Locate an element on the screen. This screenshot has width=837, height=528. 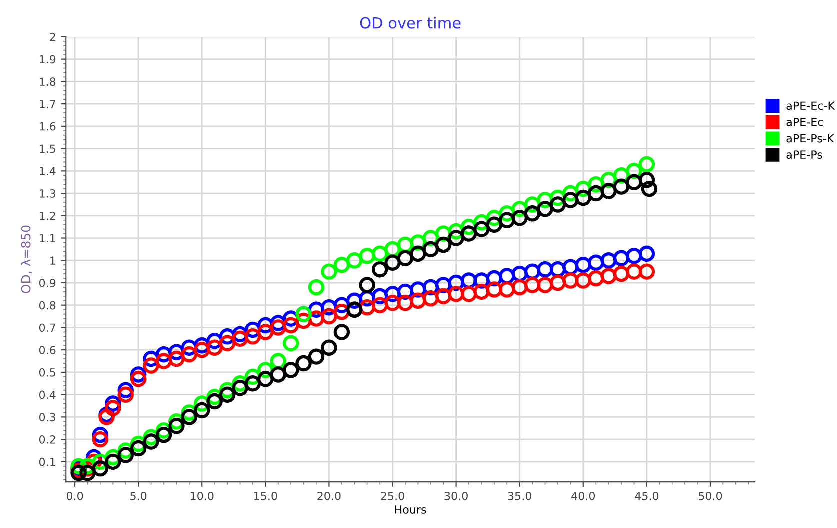
y-tick-label: 0.6 is located at coordinates (47, 350).